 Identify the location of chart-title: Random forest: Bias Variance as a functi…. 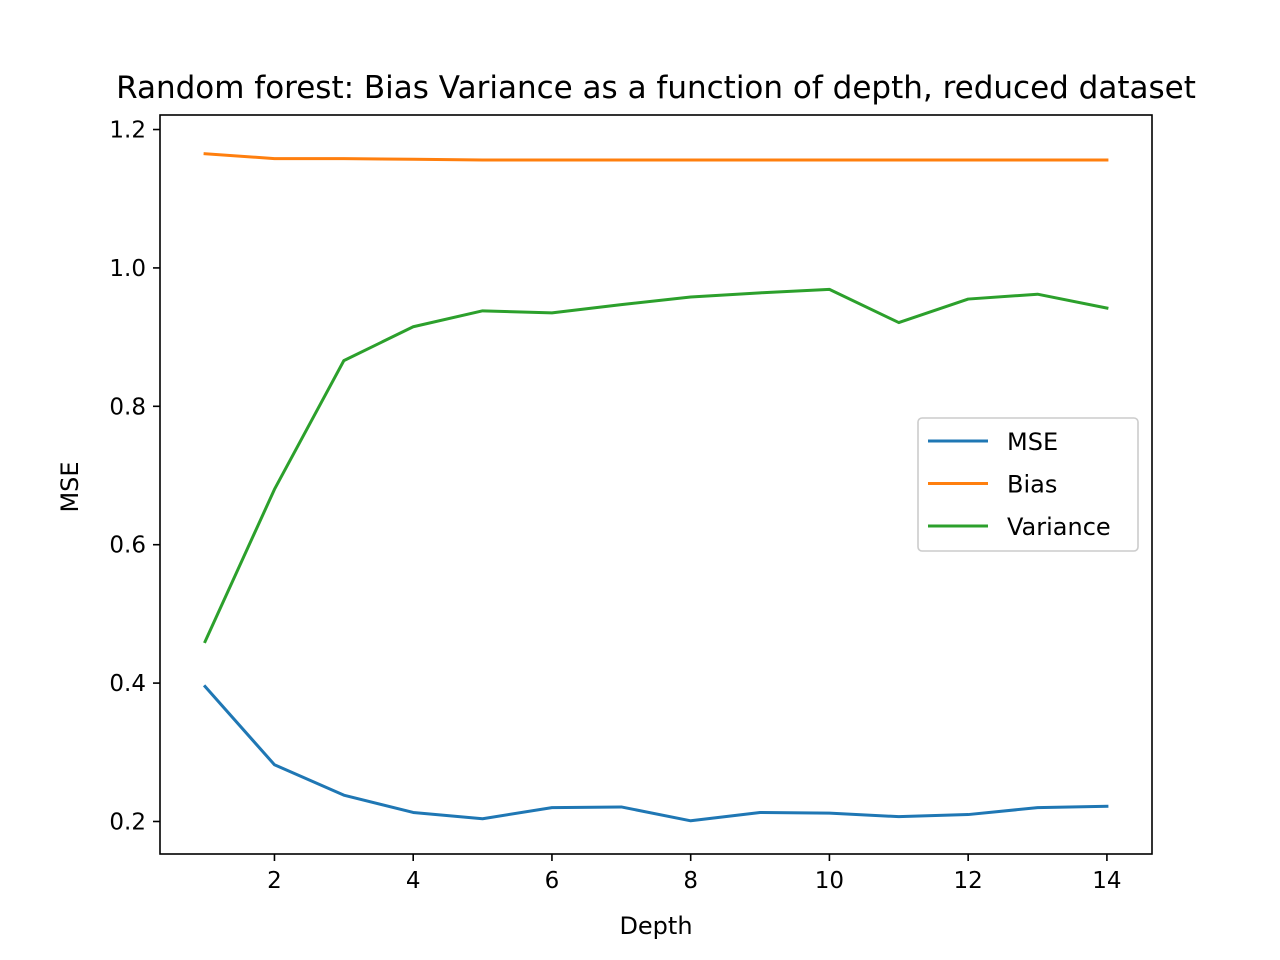
(656, 88).